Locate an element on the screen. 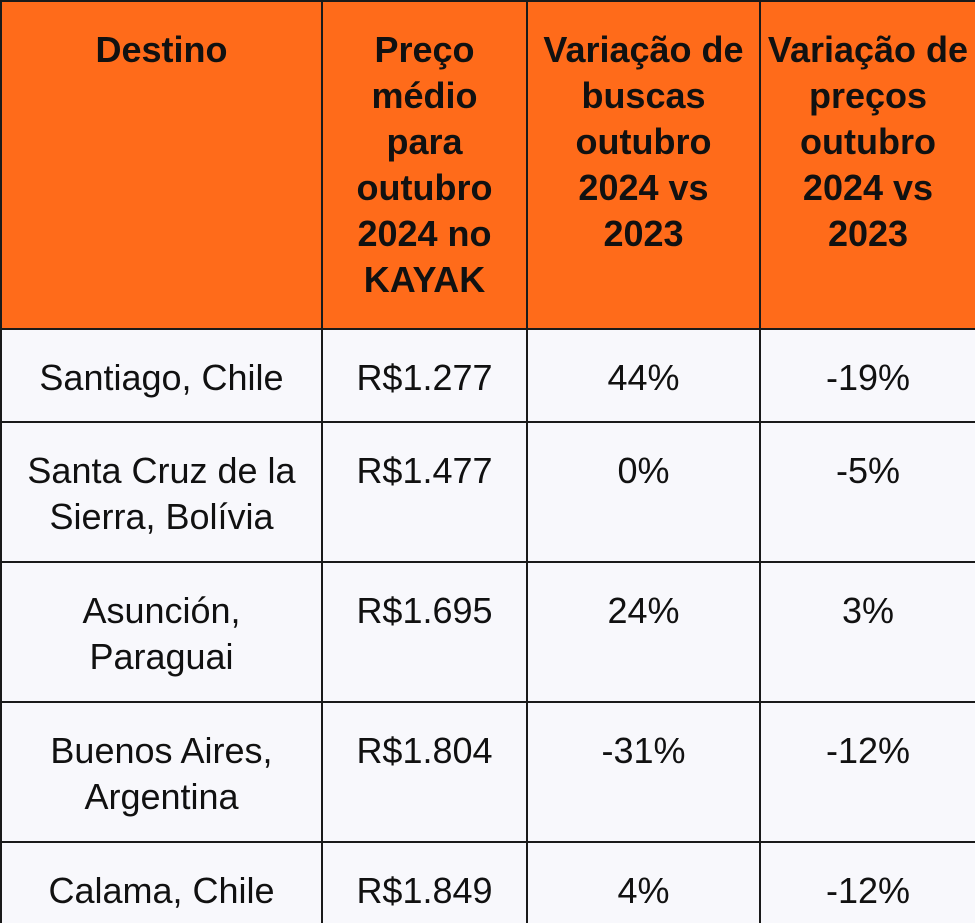 This screenshot has width=975, height=923. header-search-change: Variação de buscas outubro 2024 vs 2023 is located at coordinates (643, 165).